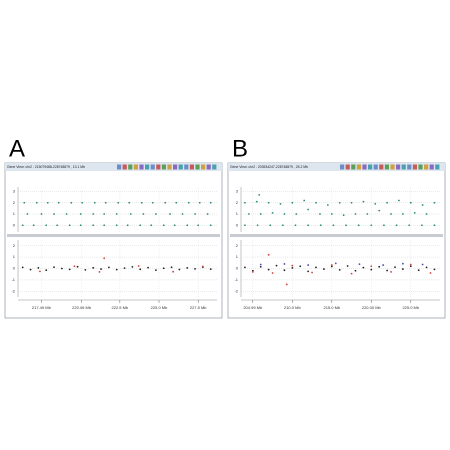 The width and height of the screenshot is (450, 450). What do you see at coordinates (236, 290) in the screenshot?
I see `y-tick-label: -2` at bounding box center [236, 290].